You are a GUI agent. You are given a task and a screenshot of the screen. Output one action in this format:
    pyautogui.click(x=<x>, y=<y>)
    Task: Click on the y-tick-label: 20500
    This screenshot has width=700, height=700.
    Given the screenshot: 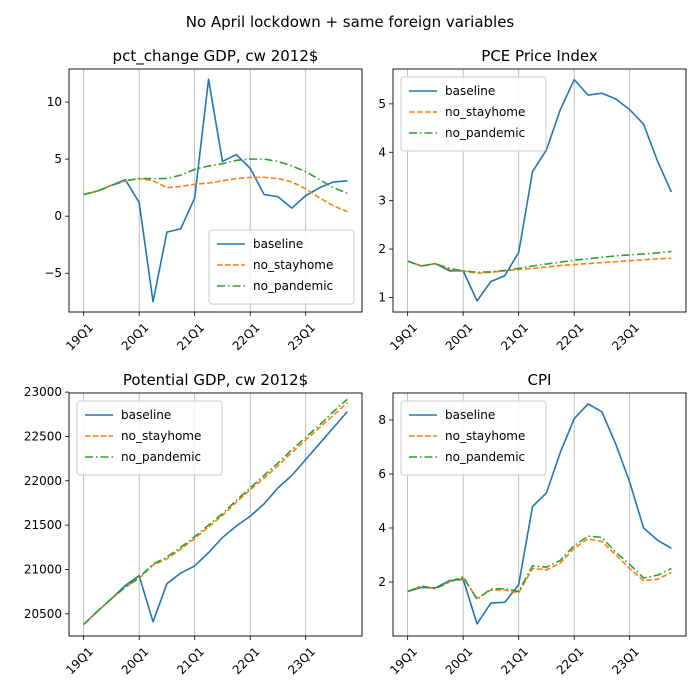 What is the action you would take?
    pyautogui.click(x=43, y=614)
    